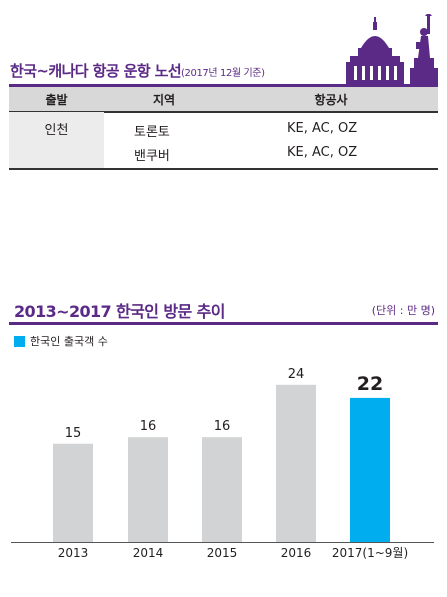 Image resolution: width=447 pixels, height=597 pixels. Describe the element at coordinates (296, 463) in the screenshot. I see `bar-2016` at that location.